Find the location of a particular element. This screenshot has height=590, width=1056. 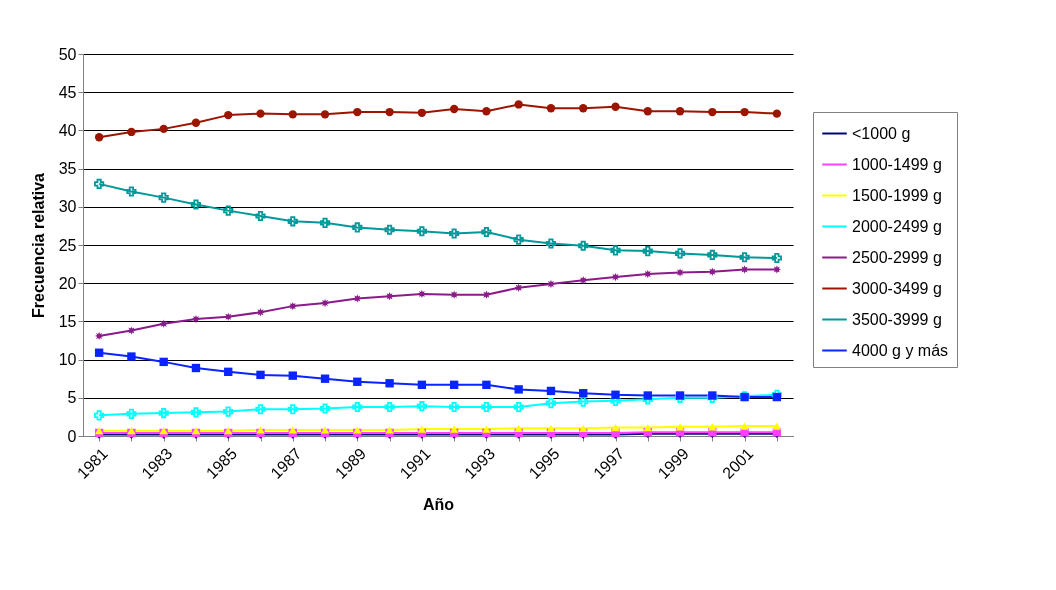

y-tick-label: 50 is located at coordinates (67, 54).